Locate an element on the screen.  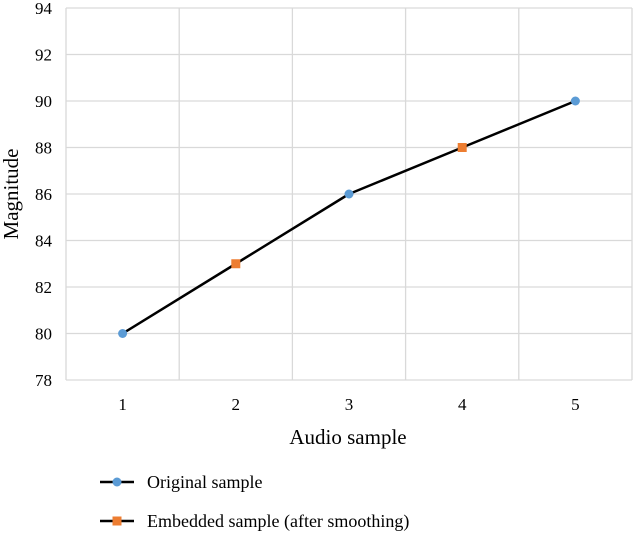
legend-item-embedded: Embedded sample (after smoothing) is located at coordinates (254, 521).